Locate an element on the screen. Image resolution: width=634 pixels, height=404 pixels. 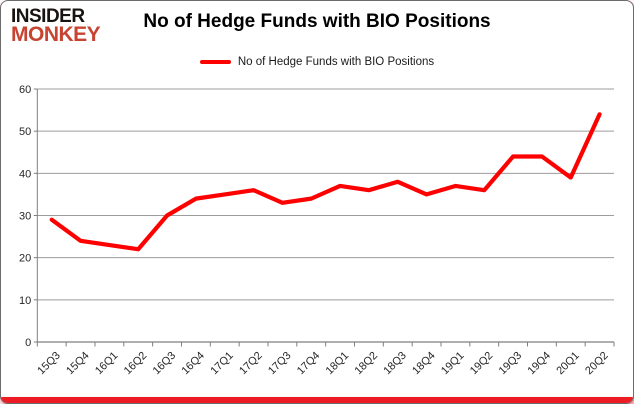
svg-text: 60 is located at coordinates (25, 90).